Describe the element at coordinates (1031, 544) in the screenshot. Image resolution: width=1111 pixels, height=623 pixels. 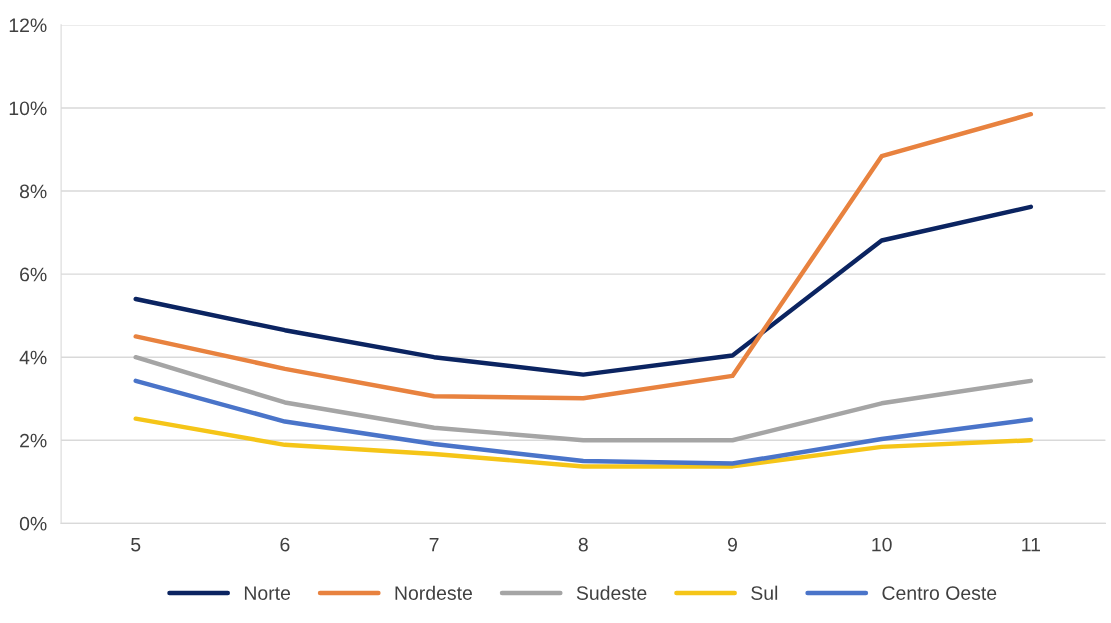
I see `x-tick-label: 11` at that location.